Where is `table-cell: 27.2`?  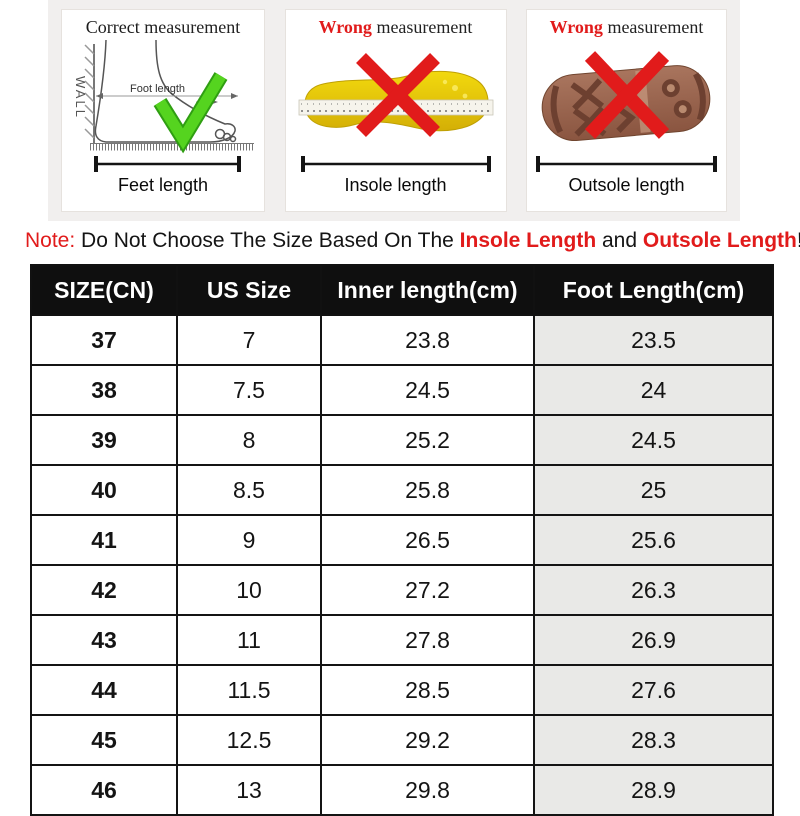
table-cell: 27.2 is located at coordinates (427, 590).